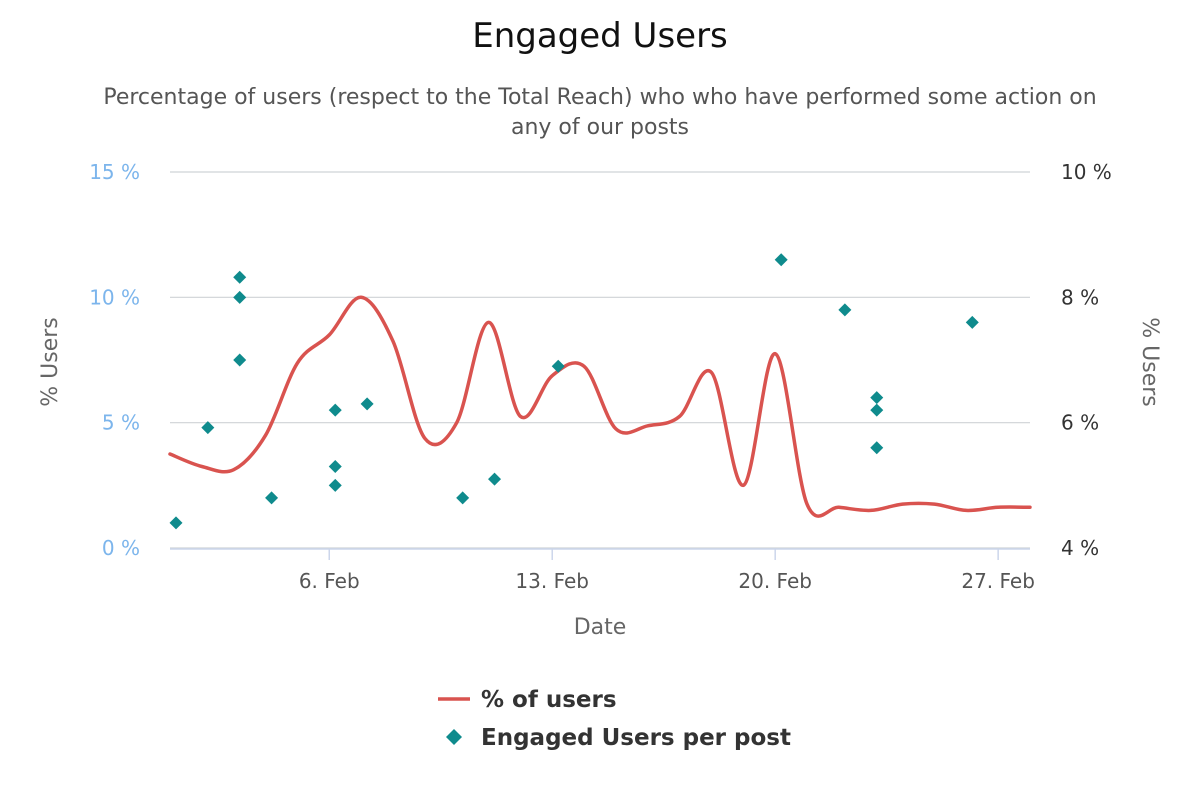 This screenshot has width=1200, height=800. Describe the element at coordinates (600, 36) in the screenshot. I see `chart-title: Engaged Users` at that location.